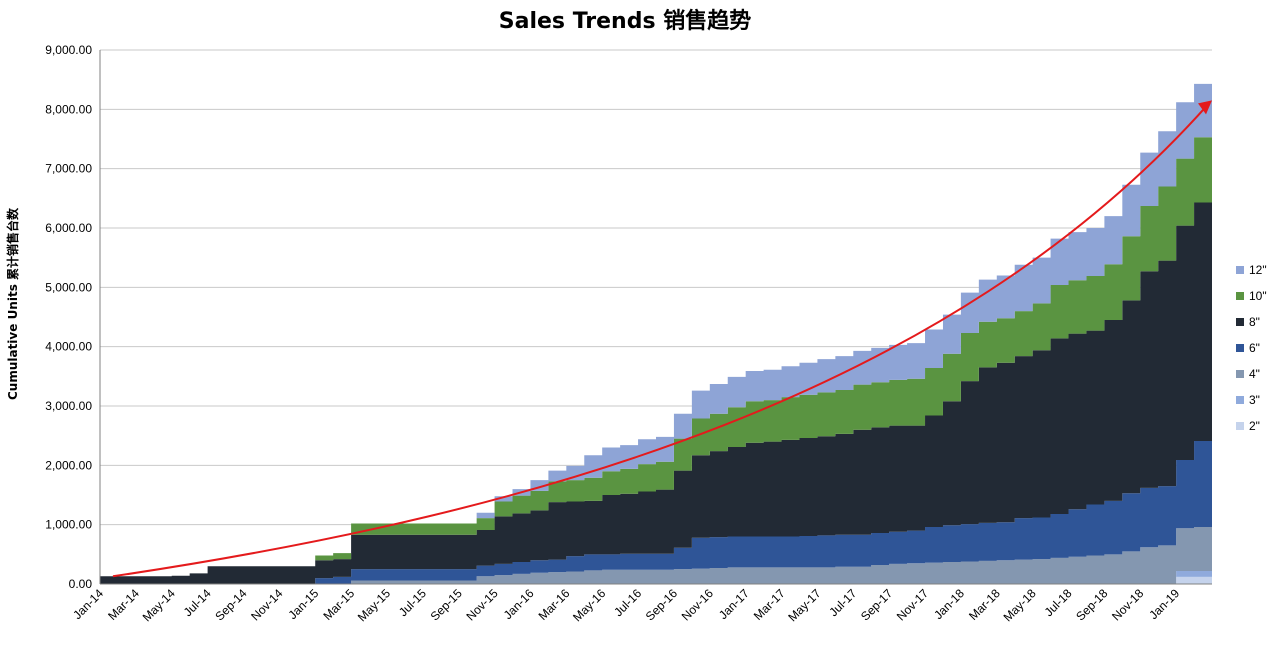  Describe the element at coordinates (68, 406) in the screenshot. I see `y-tick-label: 3,000.00` at that location.